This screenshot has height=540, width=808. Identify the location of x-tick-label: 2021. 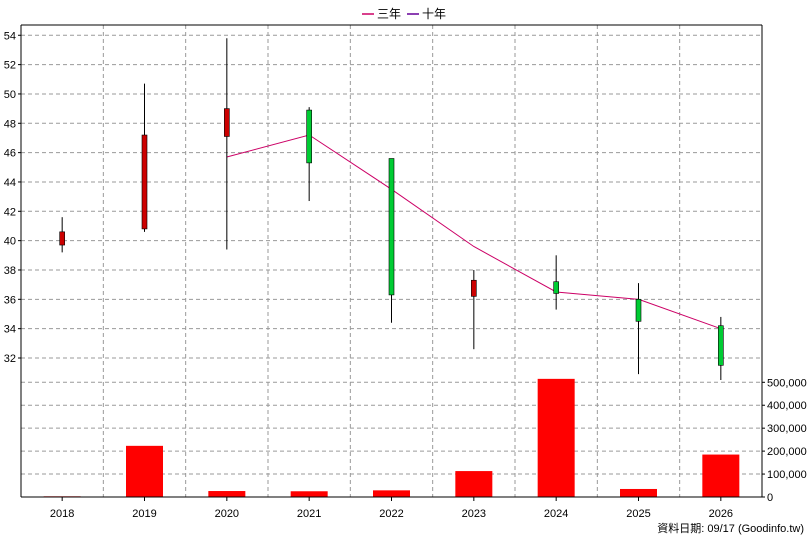
(309, 514).